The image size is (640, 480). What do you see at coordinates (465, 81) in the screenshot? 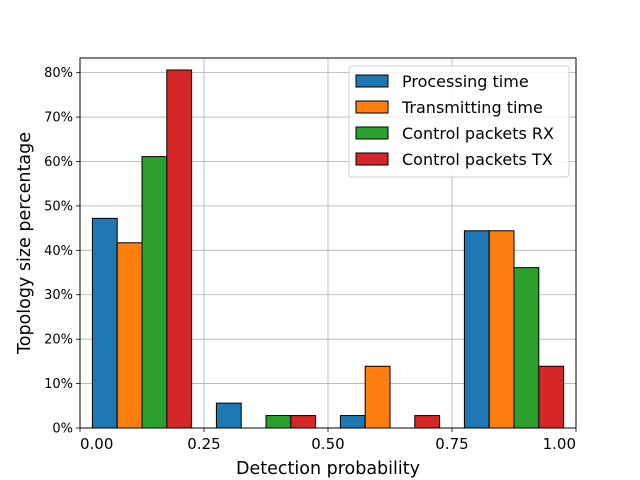
I see `legend-label: Processing time` at bounding box center [465, 81].